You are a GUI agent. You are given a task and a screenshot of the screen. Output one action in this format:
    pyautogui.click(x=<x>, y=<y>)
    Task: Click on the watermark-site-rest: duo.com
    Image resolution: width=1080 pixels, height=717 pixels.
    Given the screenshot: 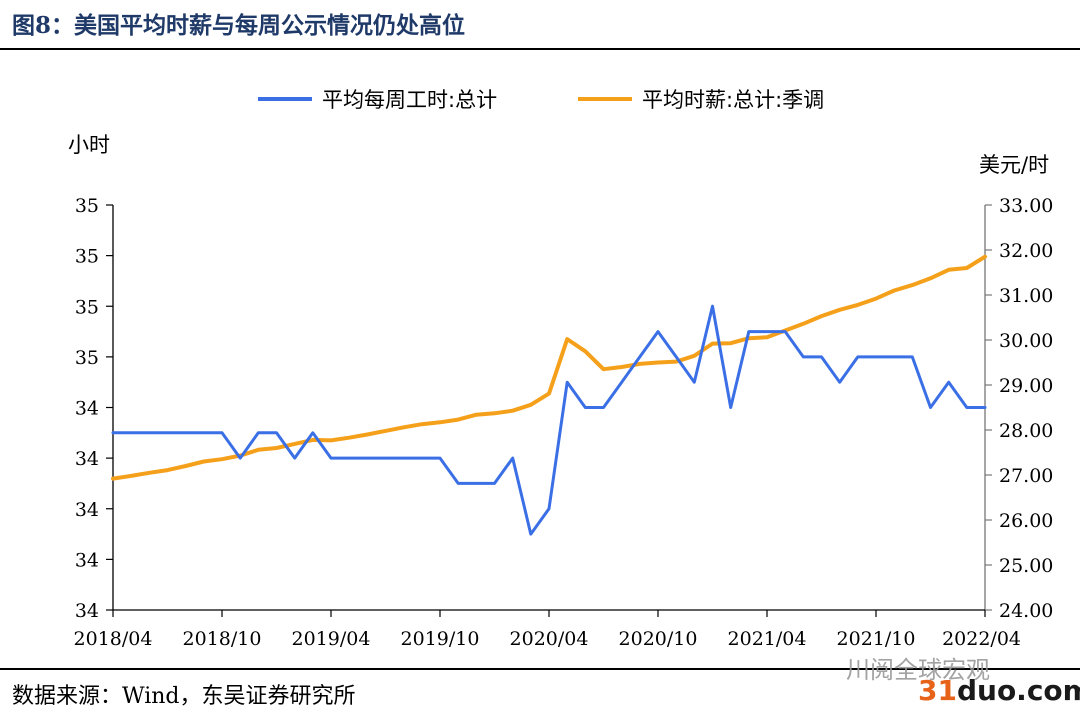 What is the action you would take?
    pyautogui.click(x=1018, y=690)
    